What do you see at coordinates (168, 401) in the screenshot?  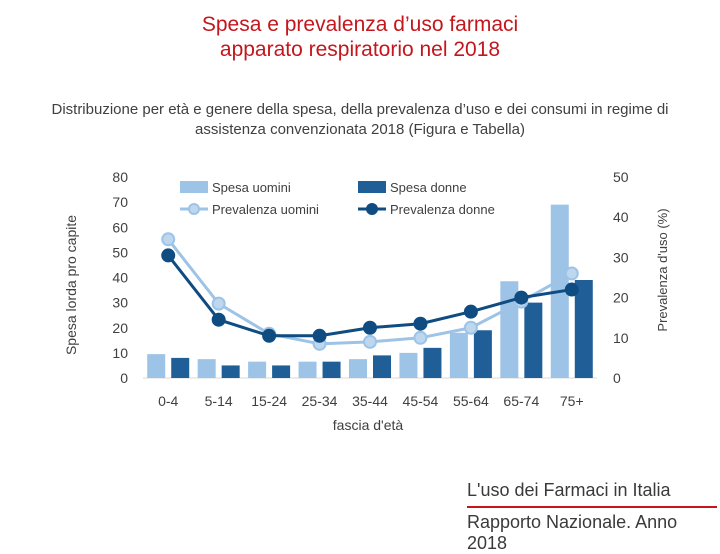 I see `x-tick-label: 0-4` at bounding box center [168, 401].